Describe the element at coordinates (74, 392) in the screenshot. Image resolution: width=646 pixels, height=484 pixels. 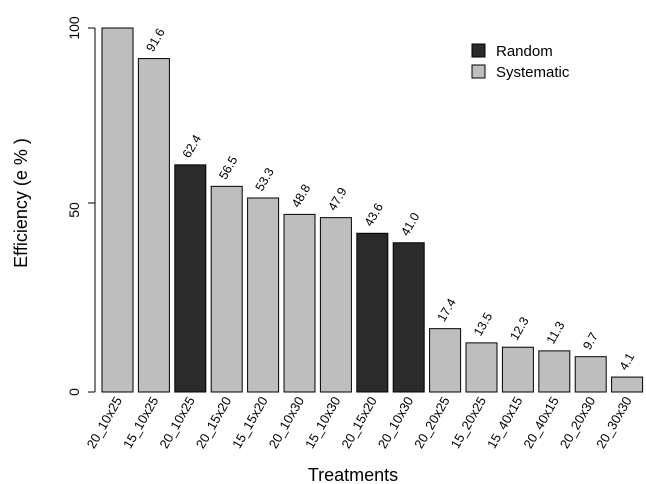
I see `y-tick-label: 0` at that location.